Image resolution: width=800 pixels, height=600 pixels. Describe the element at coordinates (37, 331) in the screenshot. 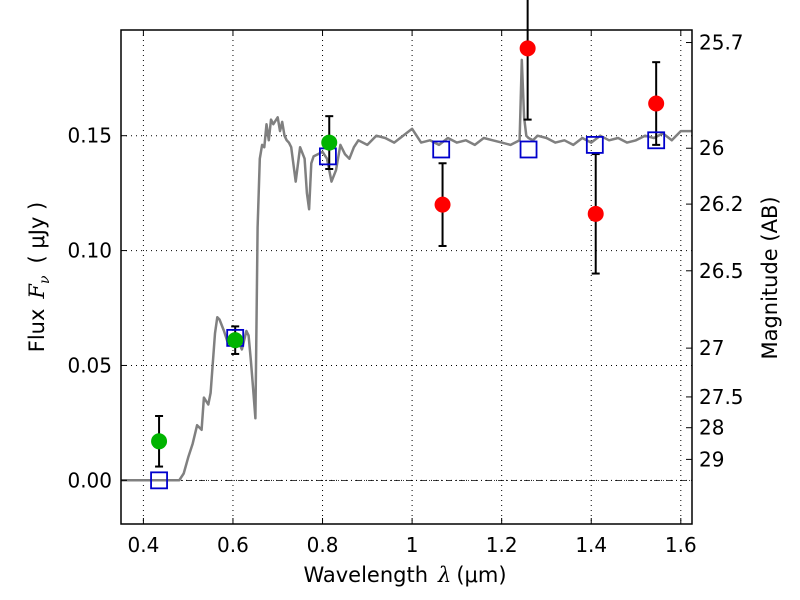

I see `y-axis-title-text: Flux` at that location.